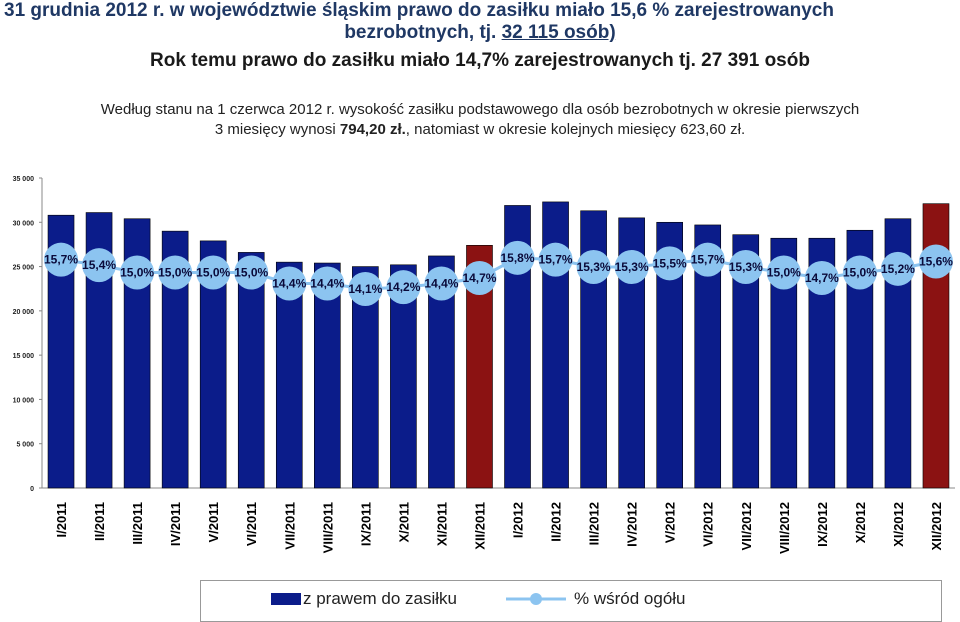 The width and height of the screenshot is (960, 622). I want to click on legend: z prawem do zasiłku % wśród ogółu, so click(571, 601).